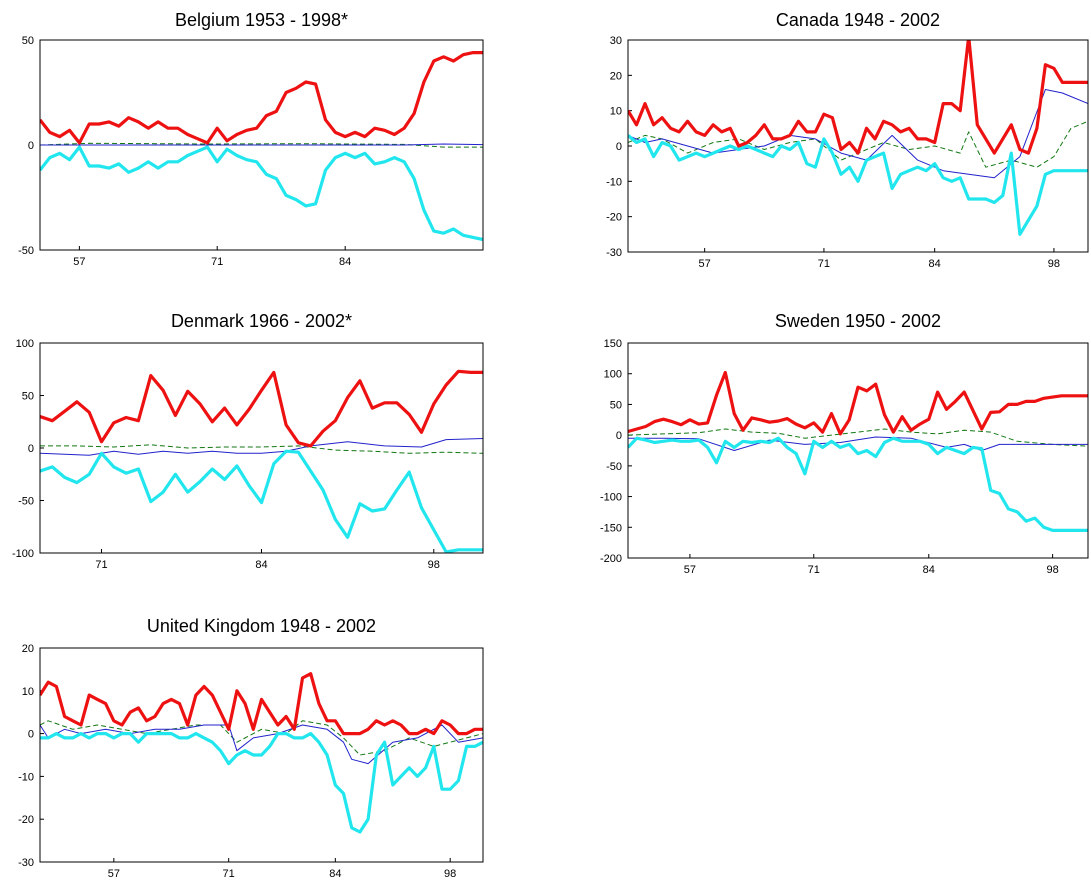 This screenshot has height=896, width=1091. What do you see at coordinates (261, 20) in the screenshot?
I see `chart-title: Belgium 1953 - 1998*` at bounding box center [261, 20].